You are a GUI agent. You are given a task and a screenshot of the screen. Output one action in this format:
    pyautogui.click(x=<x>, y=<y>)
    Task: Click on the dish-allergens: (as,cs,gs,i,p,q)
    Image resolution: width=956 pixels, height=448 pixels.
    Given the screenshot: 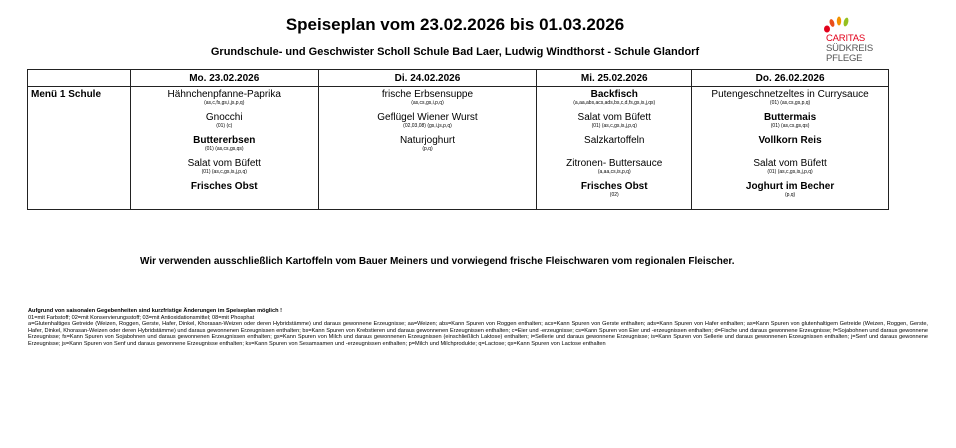 What is the action you would take?
    pyautogui.click(x=427, y=103)
    